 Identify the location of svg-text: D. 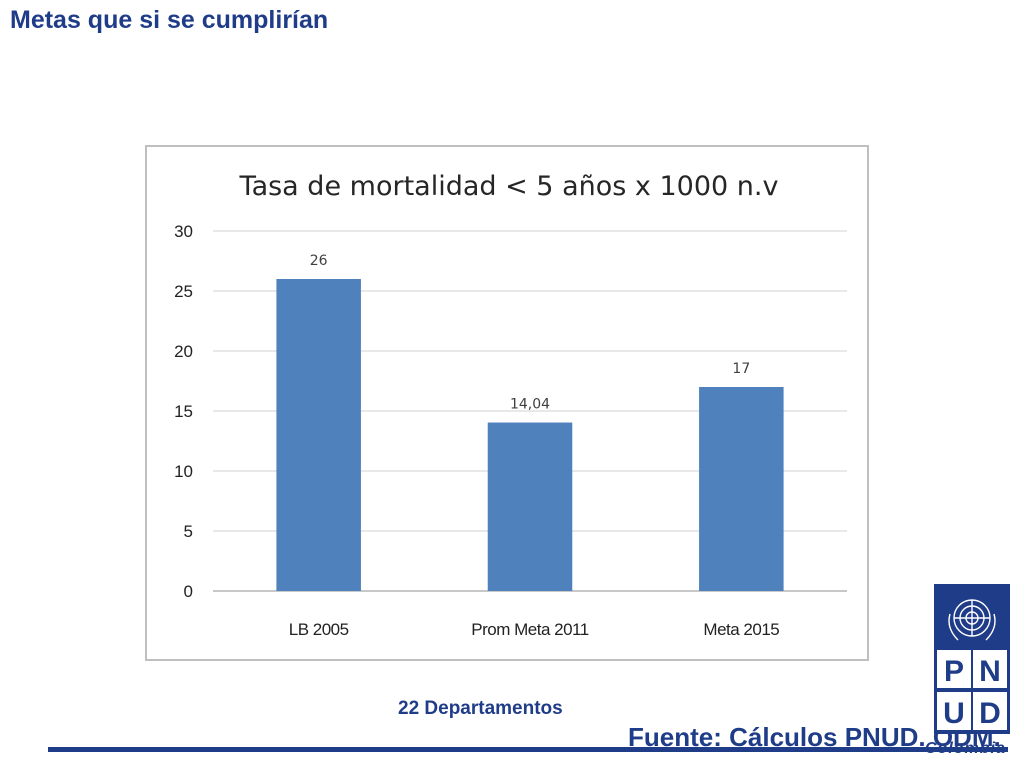
(990, 713).